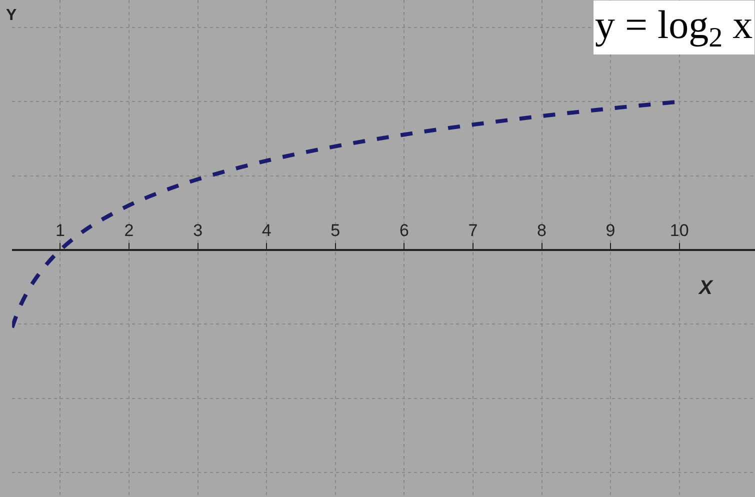 This screenshot has width=755, height=497. What do you see at coordinates (679, 230) in the screenshot?
I see `x-tick-label: 10` at bounding box center [679, 230].